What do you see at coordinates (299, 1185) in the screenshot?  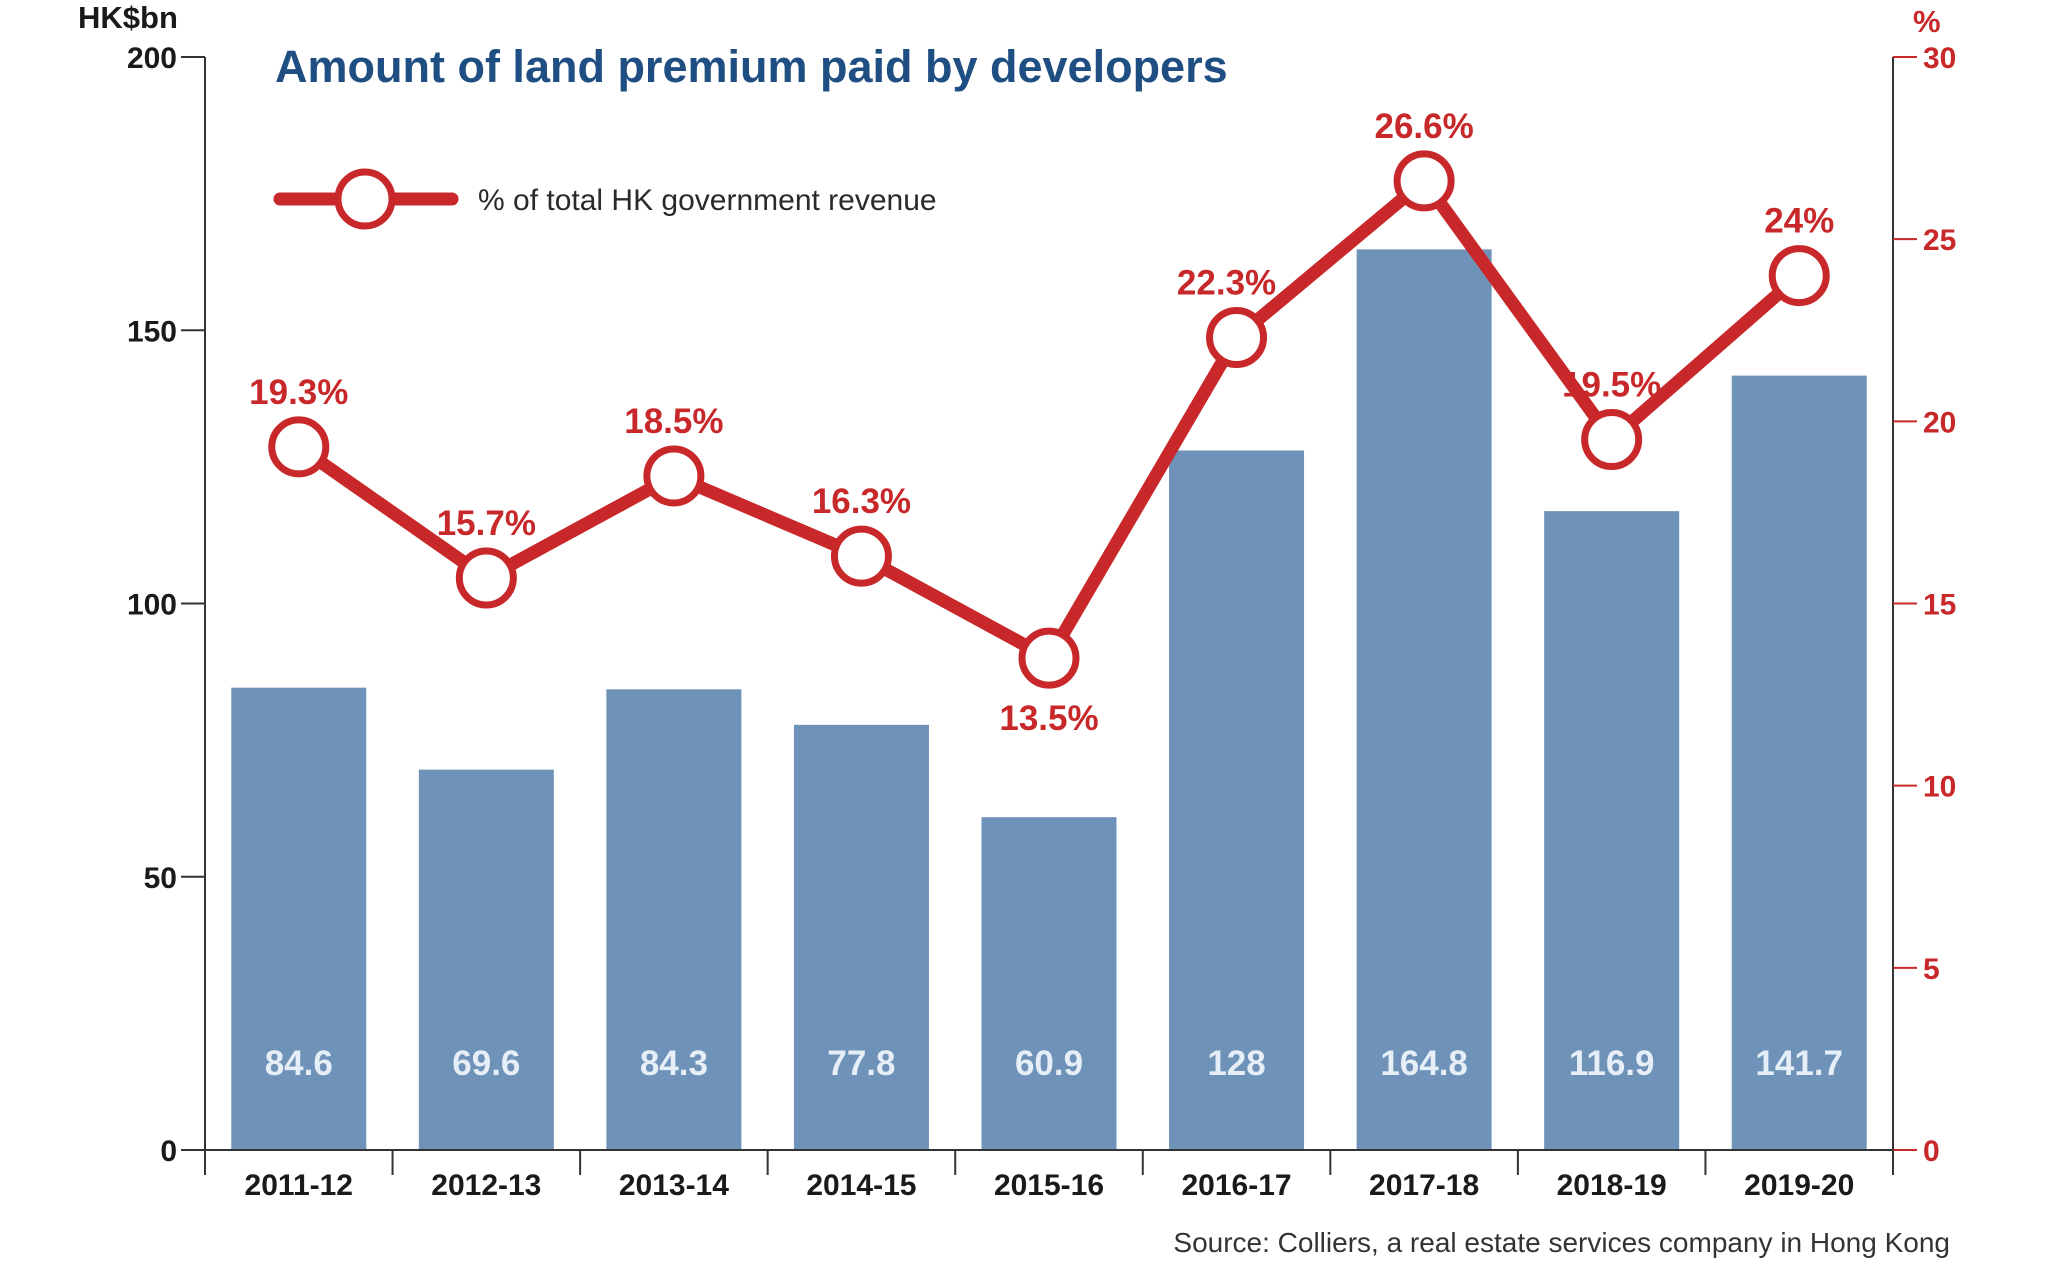 I see `category-label: 2011-12` at bounding box center [299, 1185].